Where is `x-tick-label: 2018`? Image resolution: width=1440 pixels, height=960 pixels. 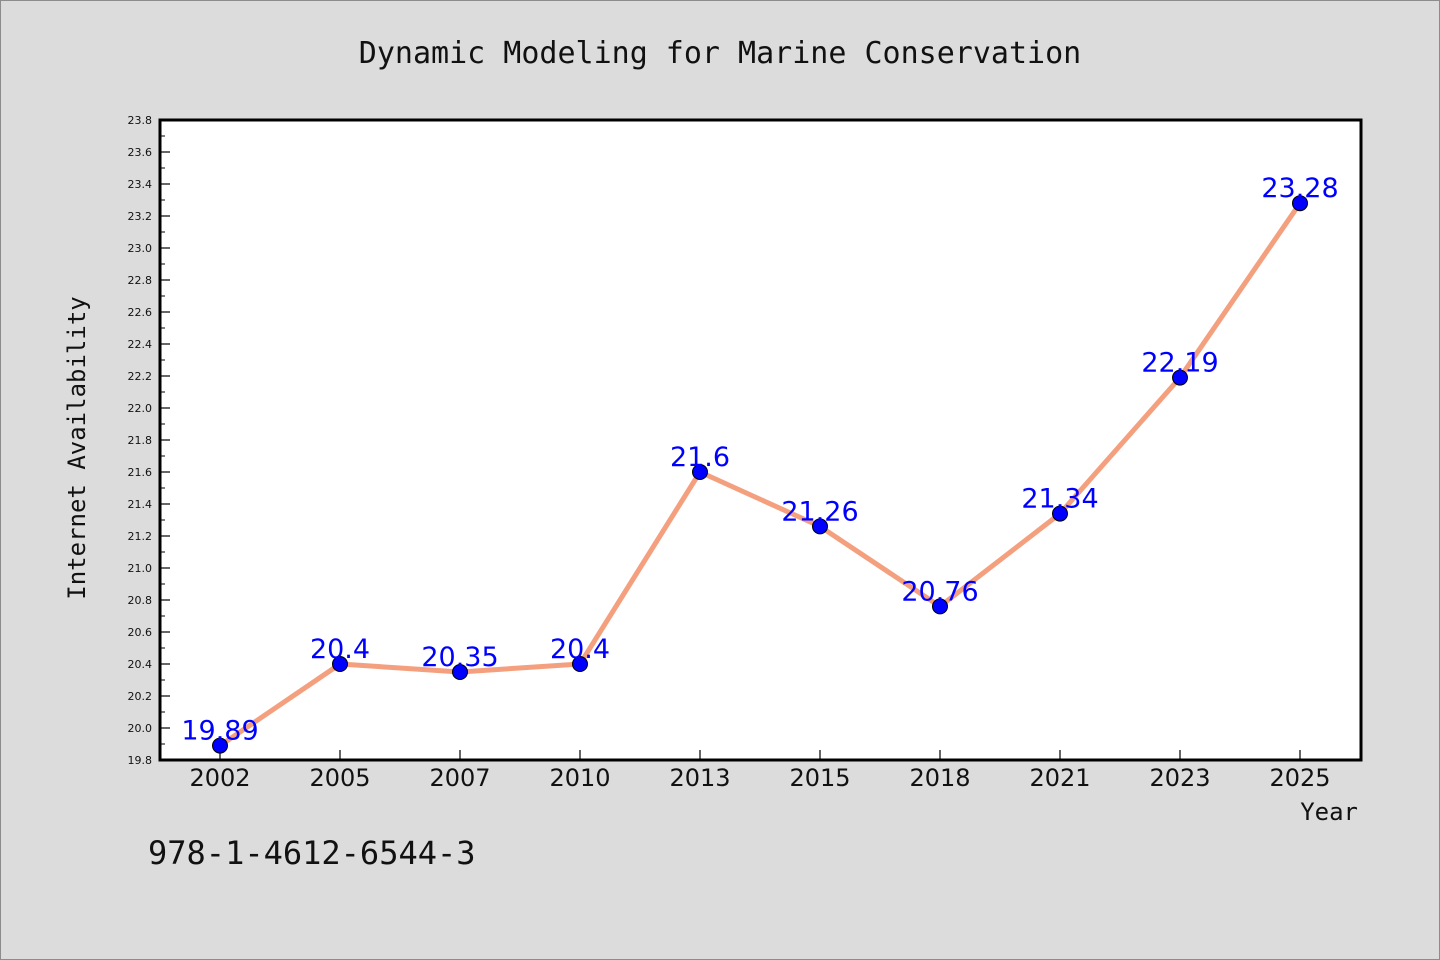
x-tick-label: 2018 is located at coordinates (939, 778).